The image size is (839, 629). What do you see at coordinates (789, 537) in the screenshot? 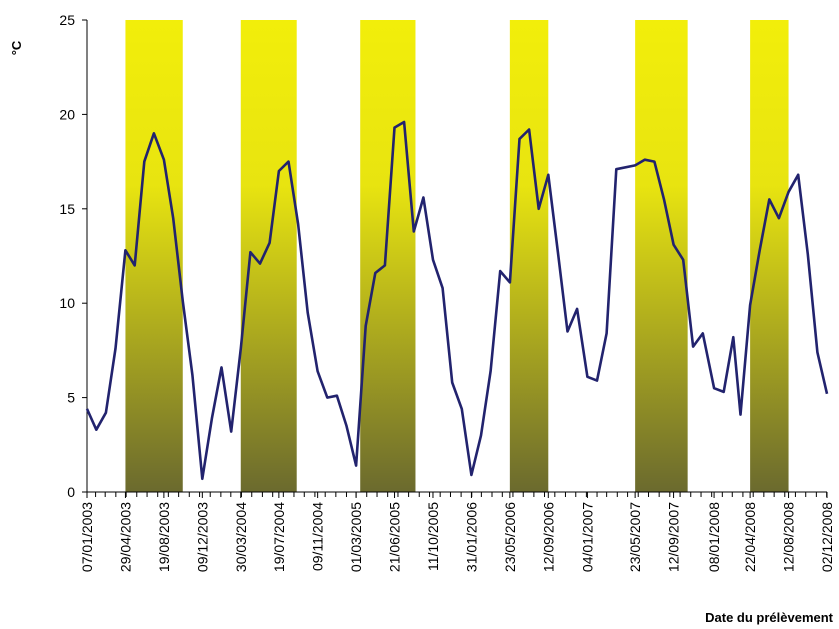
I see `x-tick-label: 12/08/2008` at bounding box center [789, 537].